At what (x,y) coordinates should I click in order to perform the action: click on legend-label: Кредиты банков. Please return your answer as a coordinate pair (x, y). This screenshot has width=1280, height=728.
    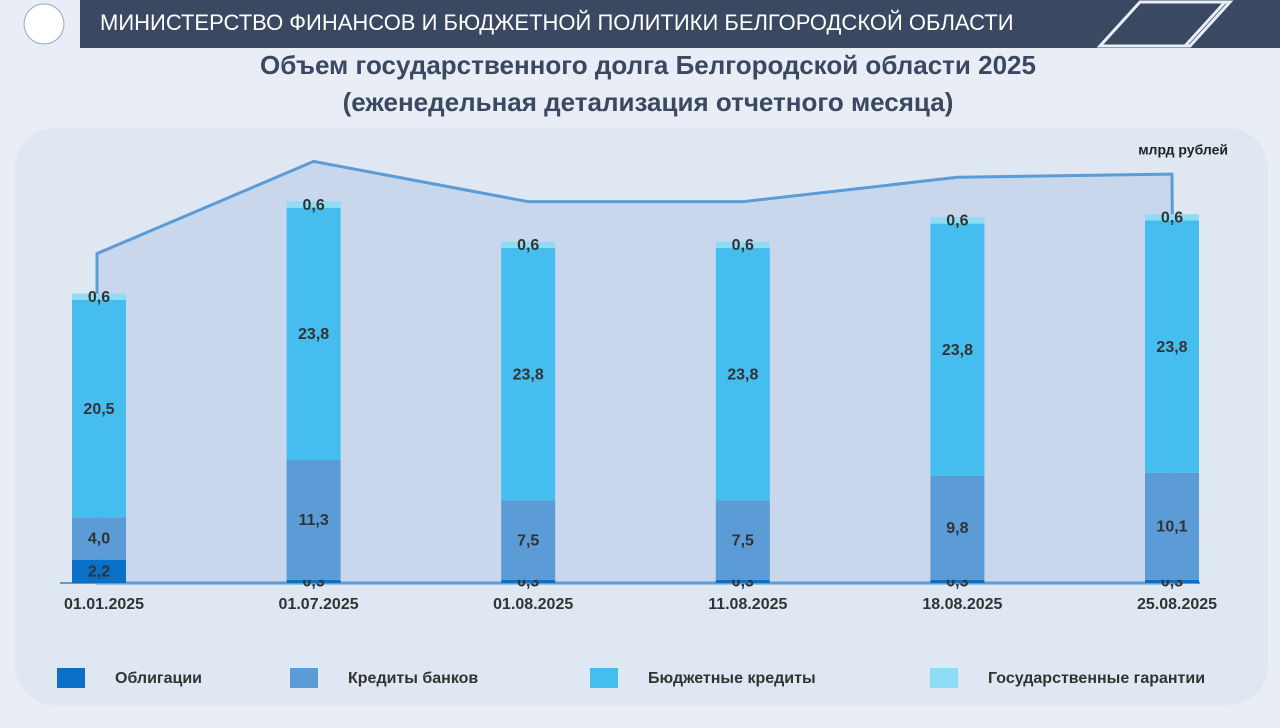
    Looking at the image, I should click on (413, 678).